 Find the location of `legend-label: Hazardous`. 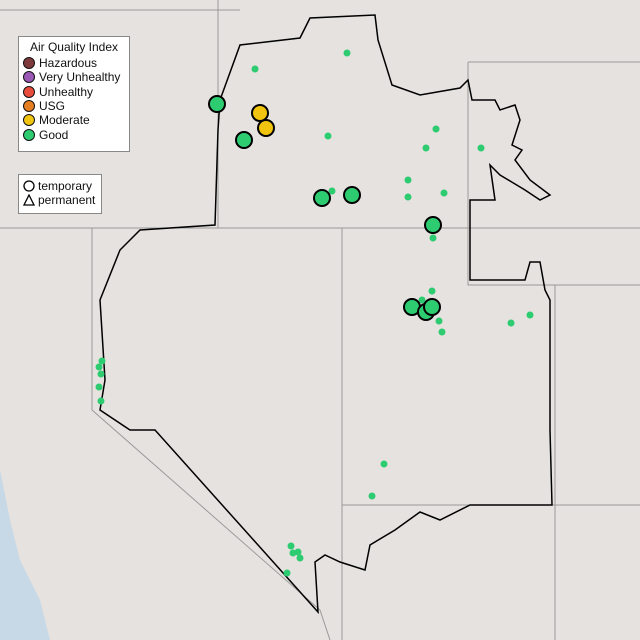

legend-label: Hazardous is located at coordinates (68, 63).